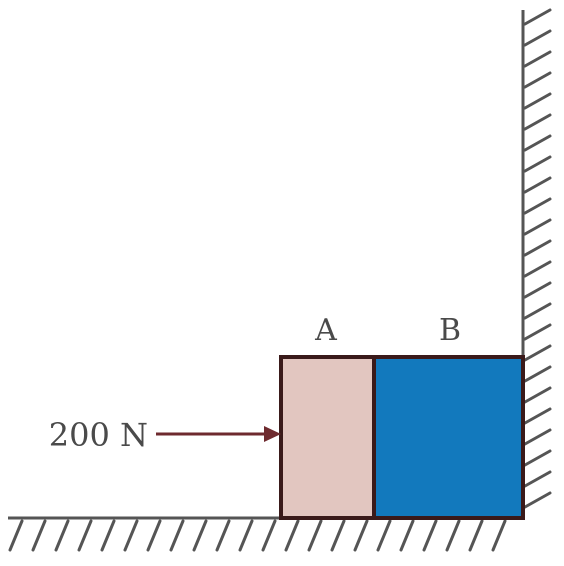 Image resolution: width=564 pixels, height=566 pixels. What do you see at coordinates (165, 435) in the screenshot?
I see `force-arrow: 200 N` at bounding box center [165, 435].